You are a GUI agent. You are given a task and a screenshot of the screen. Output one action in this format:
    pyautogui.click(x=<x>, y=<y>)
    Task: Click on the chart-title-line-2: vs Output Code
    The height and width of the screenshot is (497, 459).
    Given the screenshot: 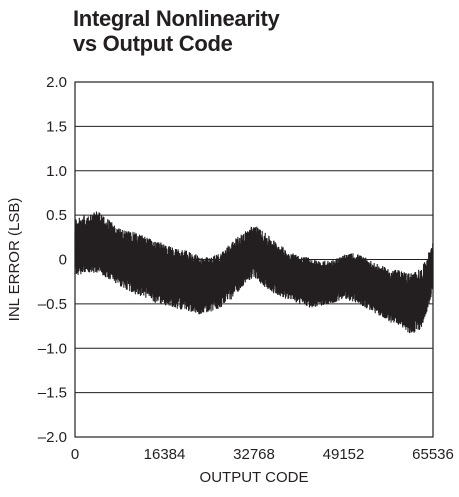 What is the action you would take?
    pyautogui.click(x=153, y=43)
    